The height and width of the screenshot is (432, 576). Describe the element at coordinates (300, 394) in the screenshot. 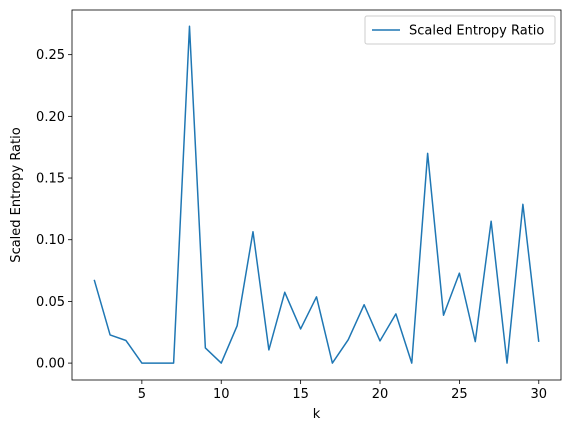

I see `x-tick-label: 15` at that location.